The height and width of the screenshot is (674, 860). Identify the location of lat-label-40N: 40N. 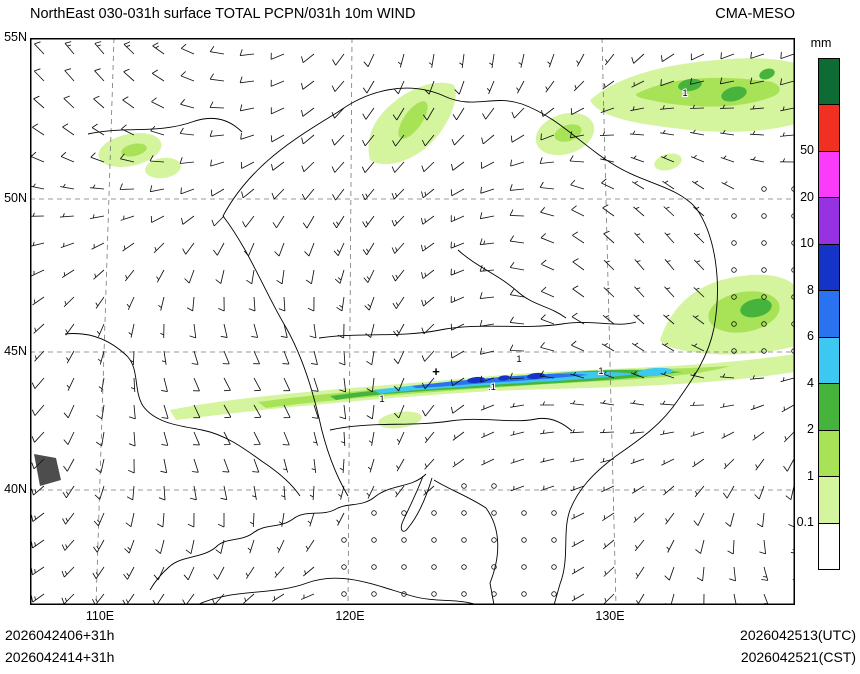
(15, 489).